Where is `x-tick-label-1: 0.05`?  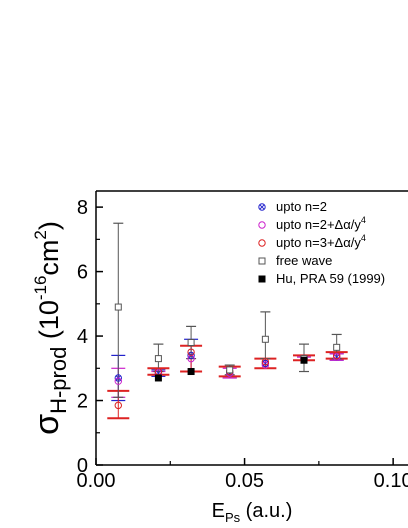
x-tick-label-1: 0.05 is located at coordinates (244, 481).